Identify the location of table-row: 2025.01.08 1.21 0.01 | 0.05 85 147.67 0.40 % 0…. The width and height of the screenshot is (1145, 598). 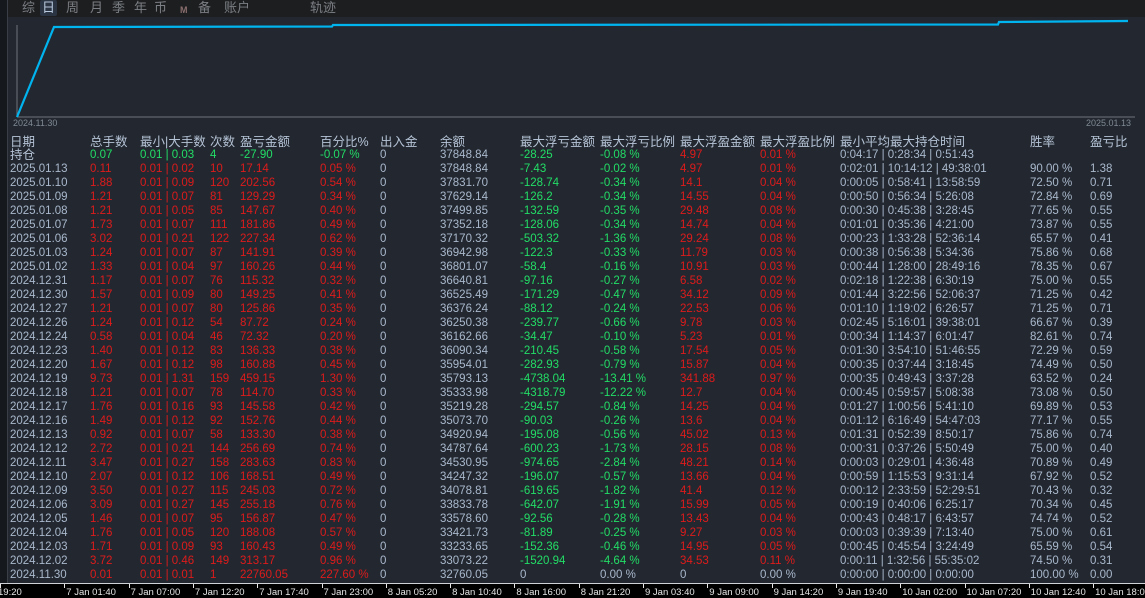
(572, 211).